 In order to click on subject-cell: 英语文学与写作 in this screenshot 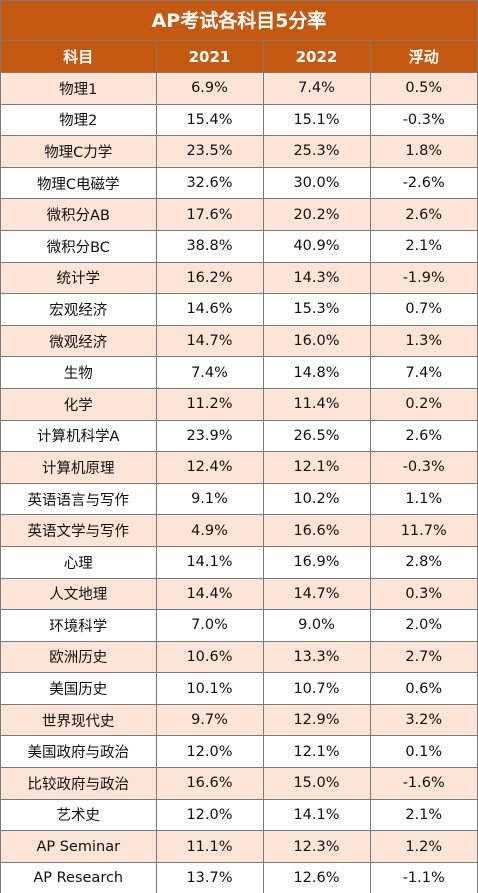, I will do `click(78, 531)`.